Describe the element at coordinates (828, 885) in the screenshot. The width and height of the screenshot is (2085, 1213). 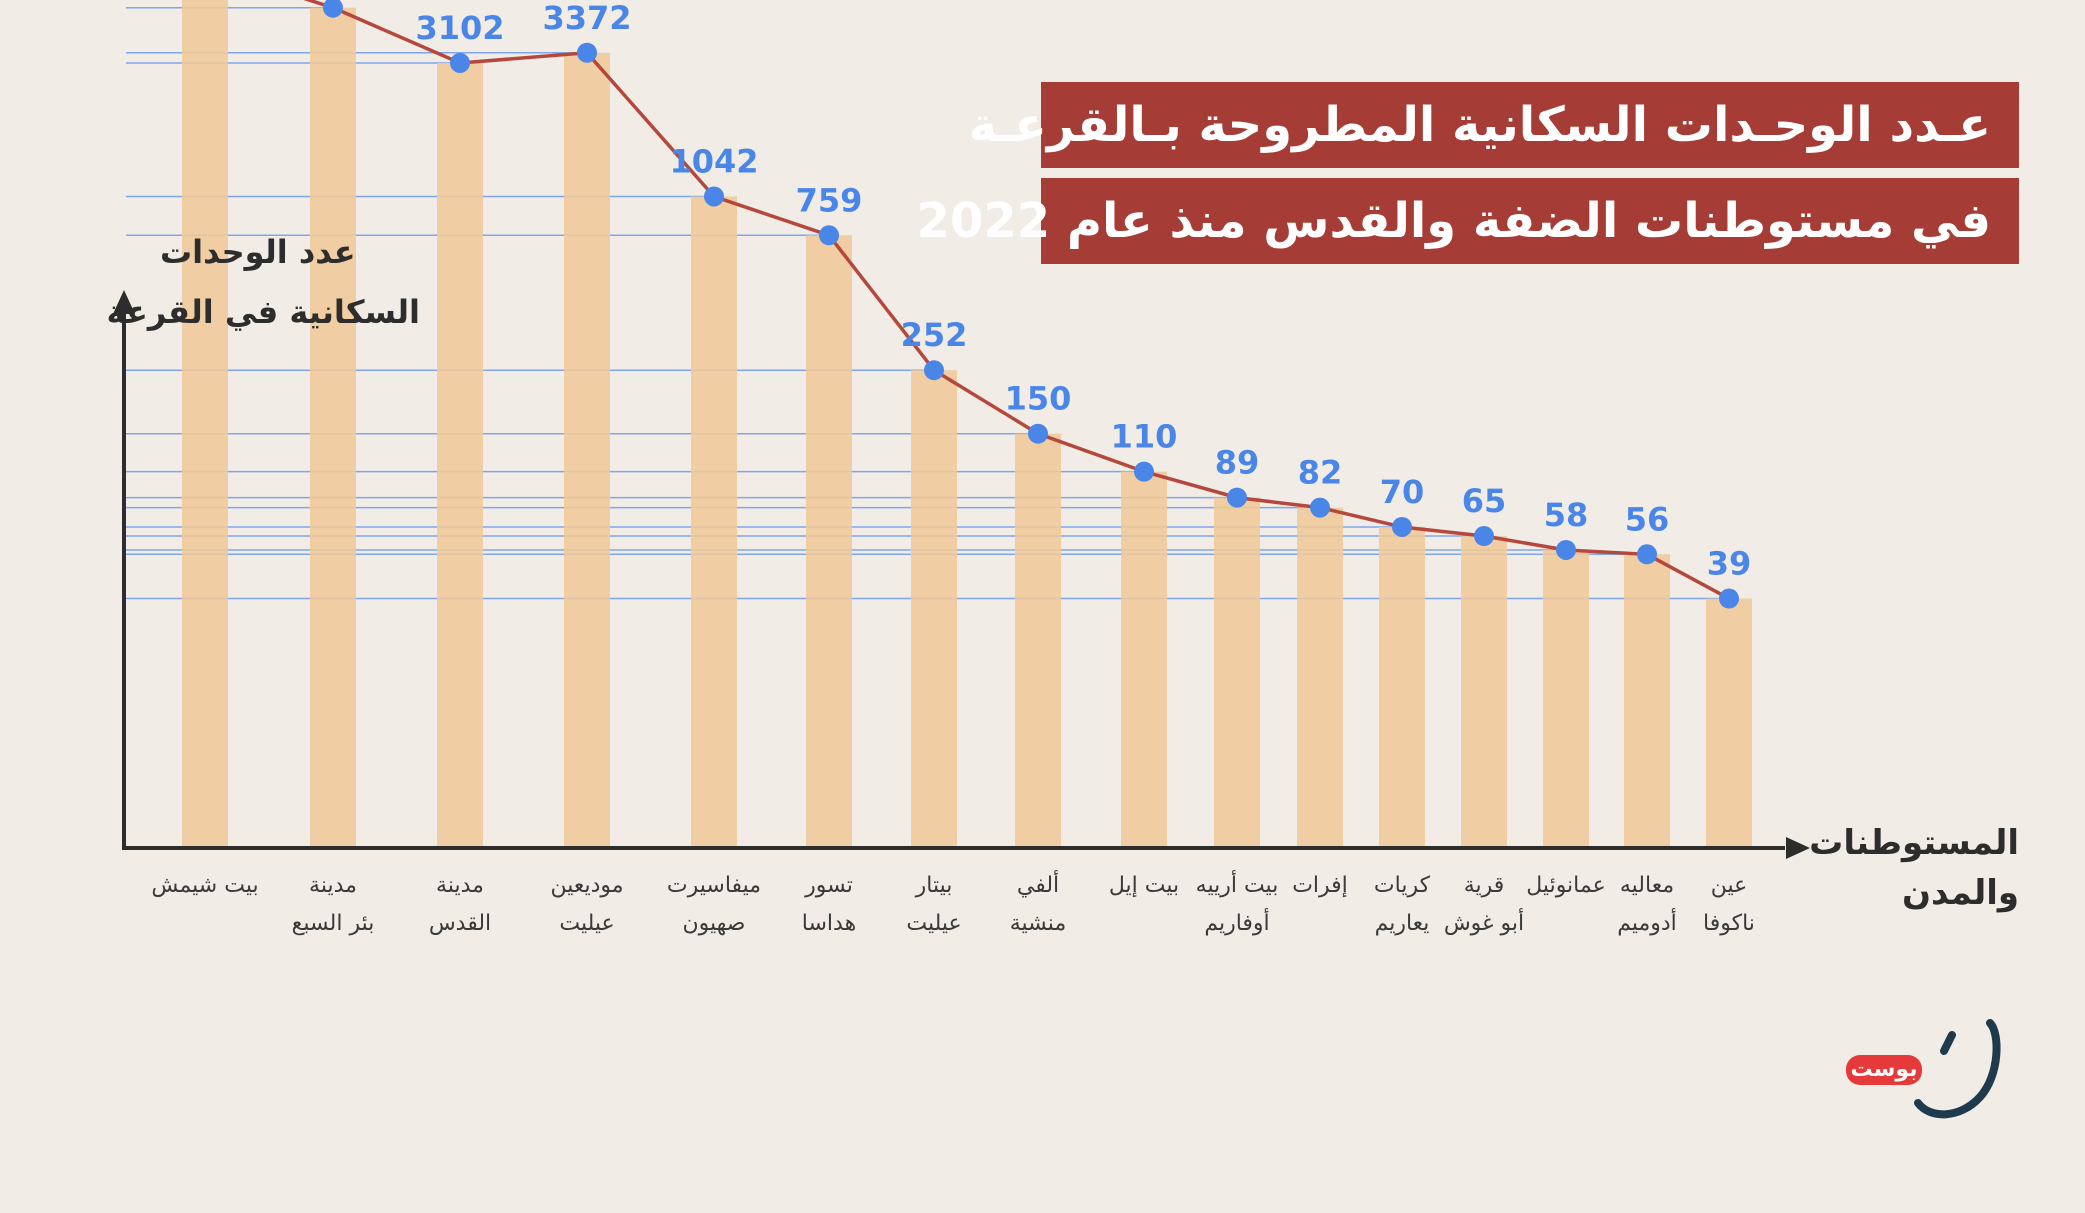
I see `category-label: تسور` at that location.